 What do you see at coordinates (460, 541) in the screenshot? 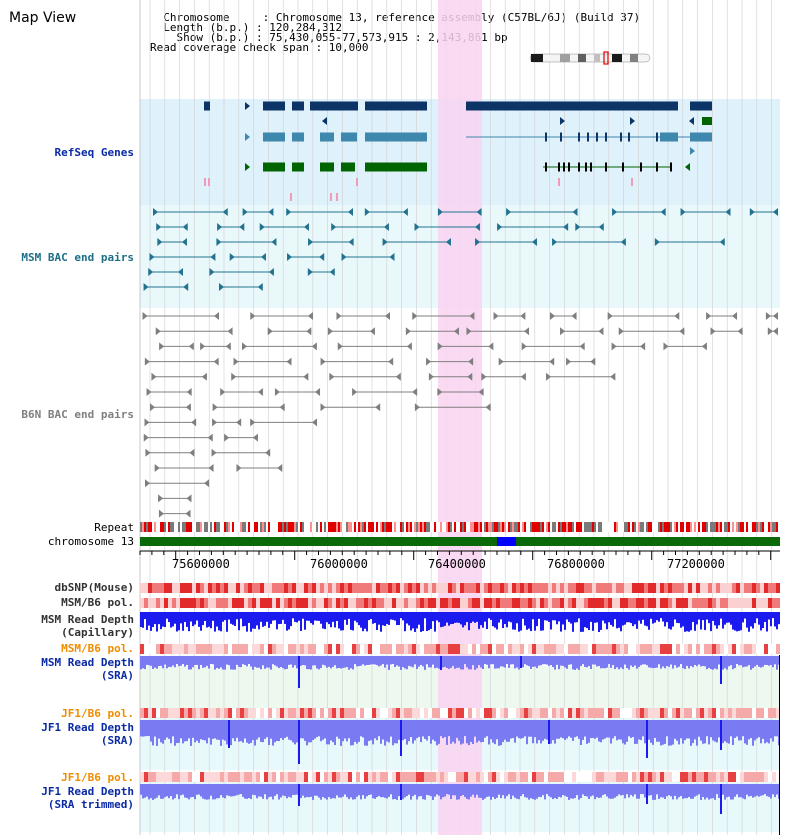
I see `chromosome-bar` at bounding box center [460, 541].